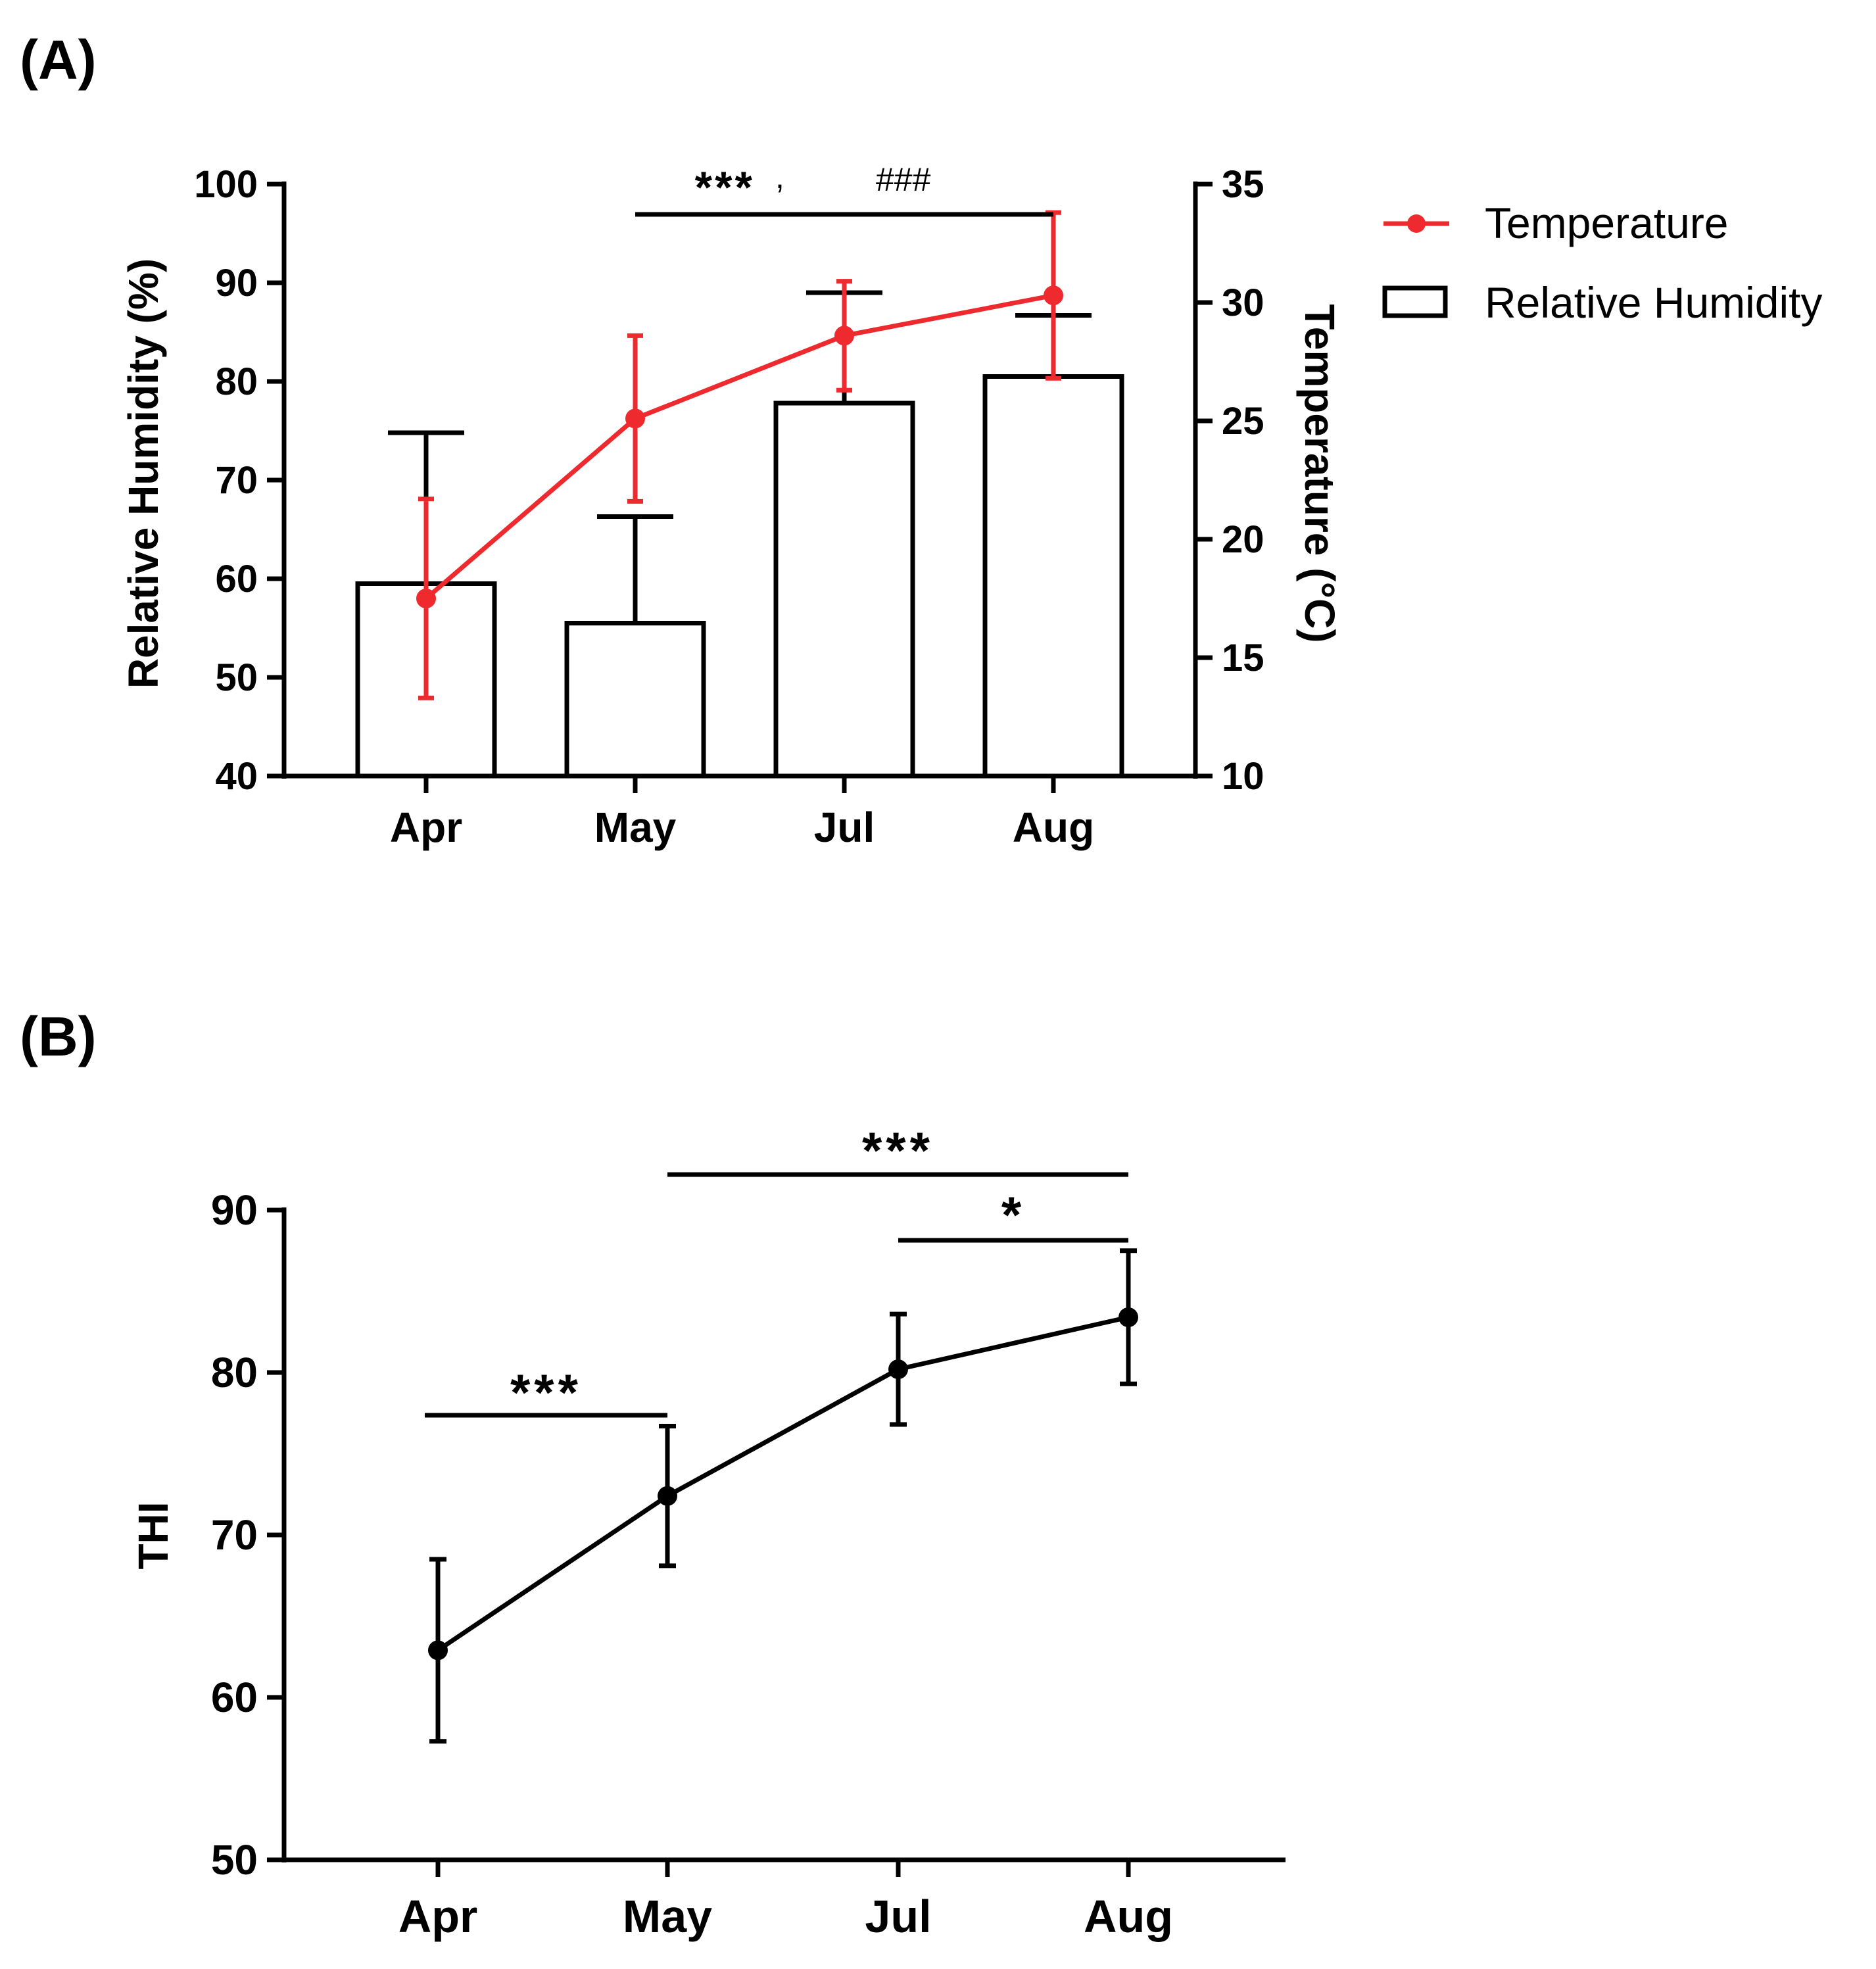 The width and height of the screenshot is (1876, 1969). Describe the element at coordinates (725, 187) in the screenshot. I see `panel-a-significance-stars: ***` at that location.